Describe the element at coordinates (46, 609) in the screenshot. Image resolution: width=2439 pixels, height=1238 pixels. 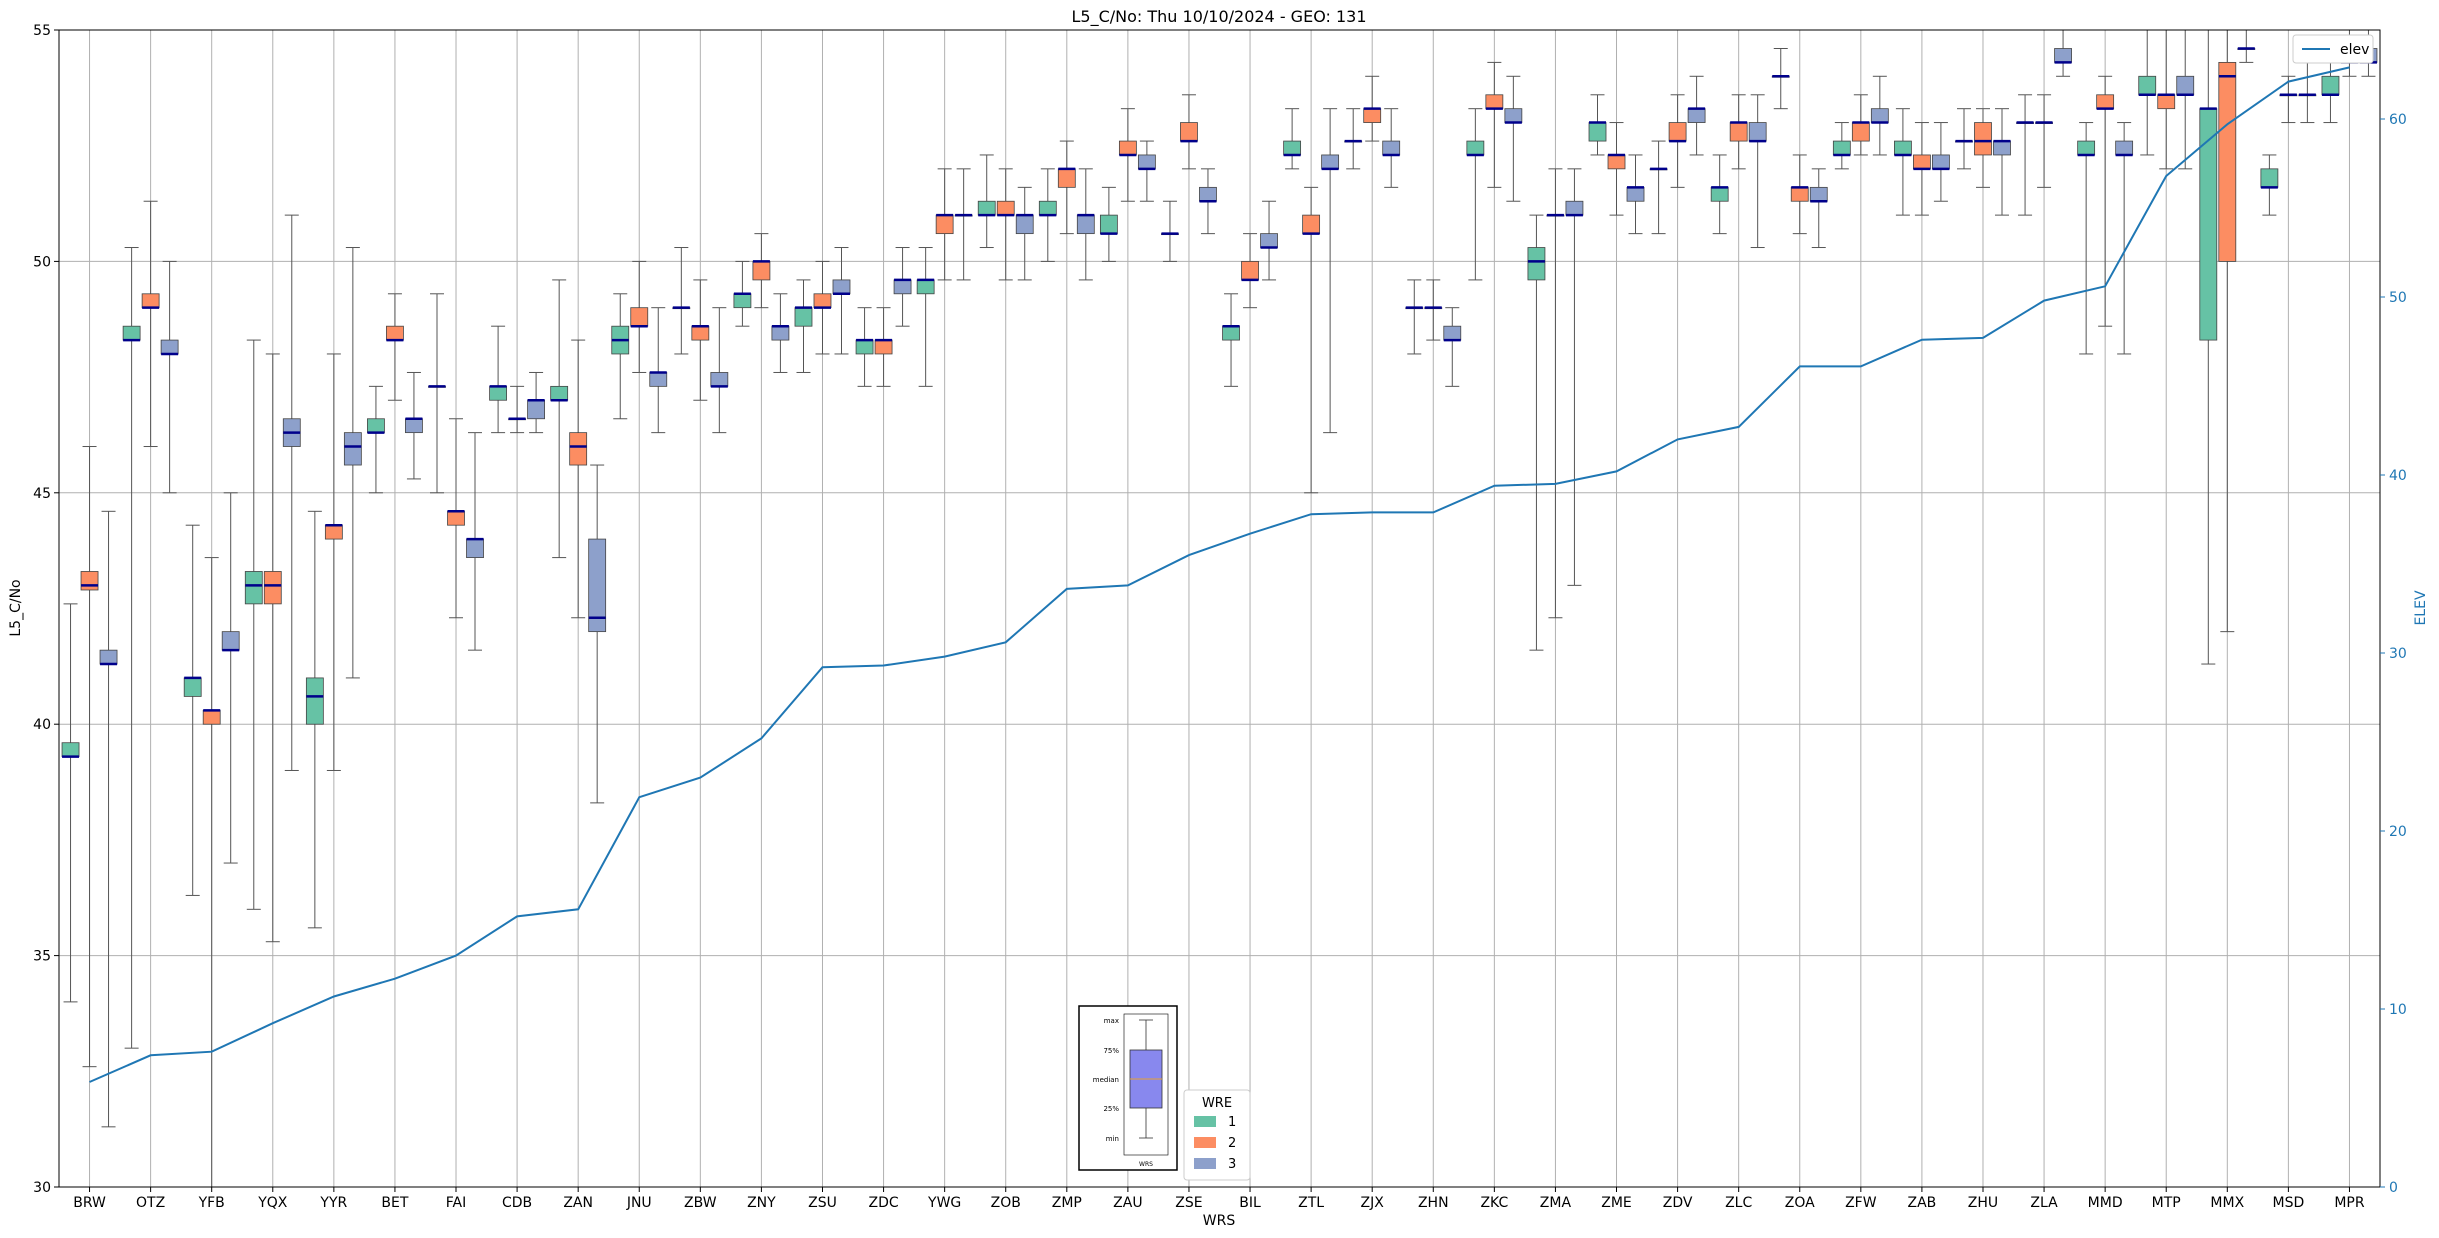
I see `y-axis: 30 35 40 45 50 55` at that location.